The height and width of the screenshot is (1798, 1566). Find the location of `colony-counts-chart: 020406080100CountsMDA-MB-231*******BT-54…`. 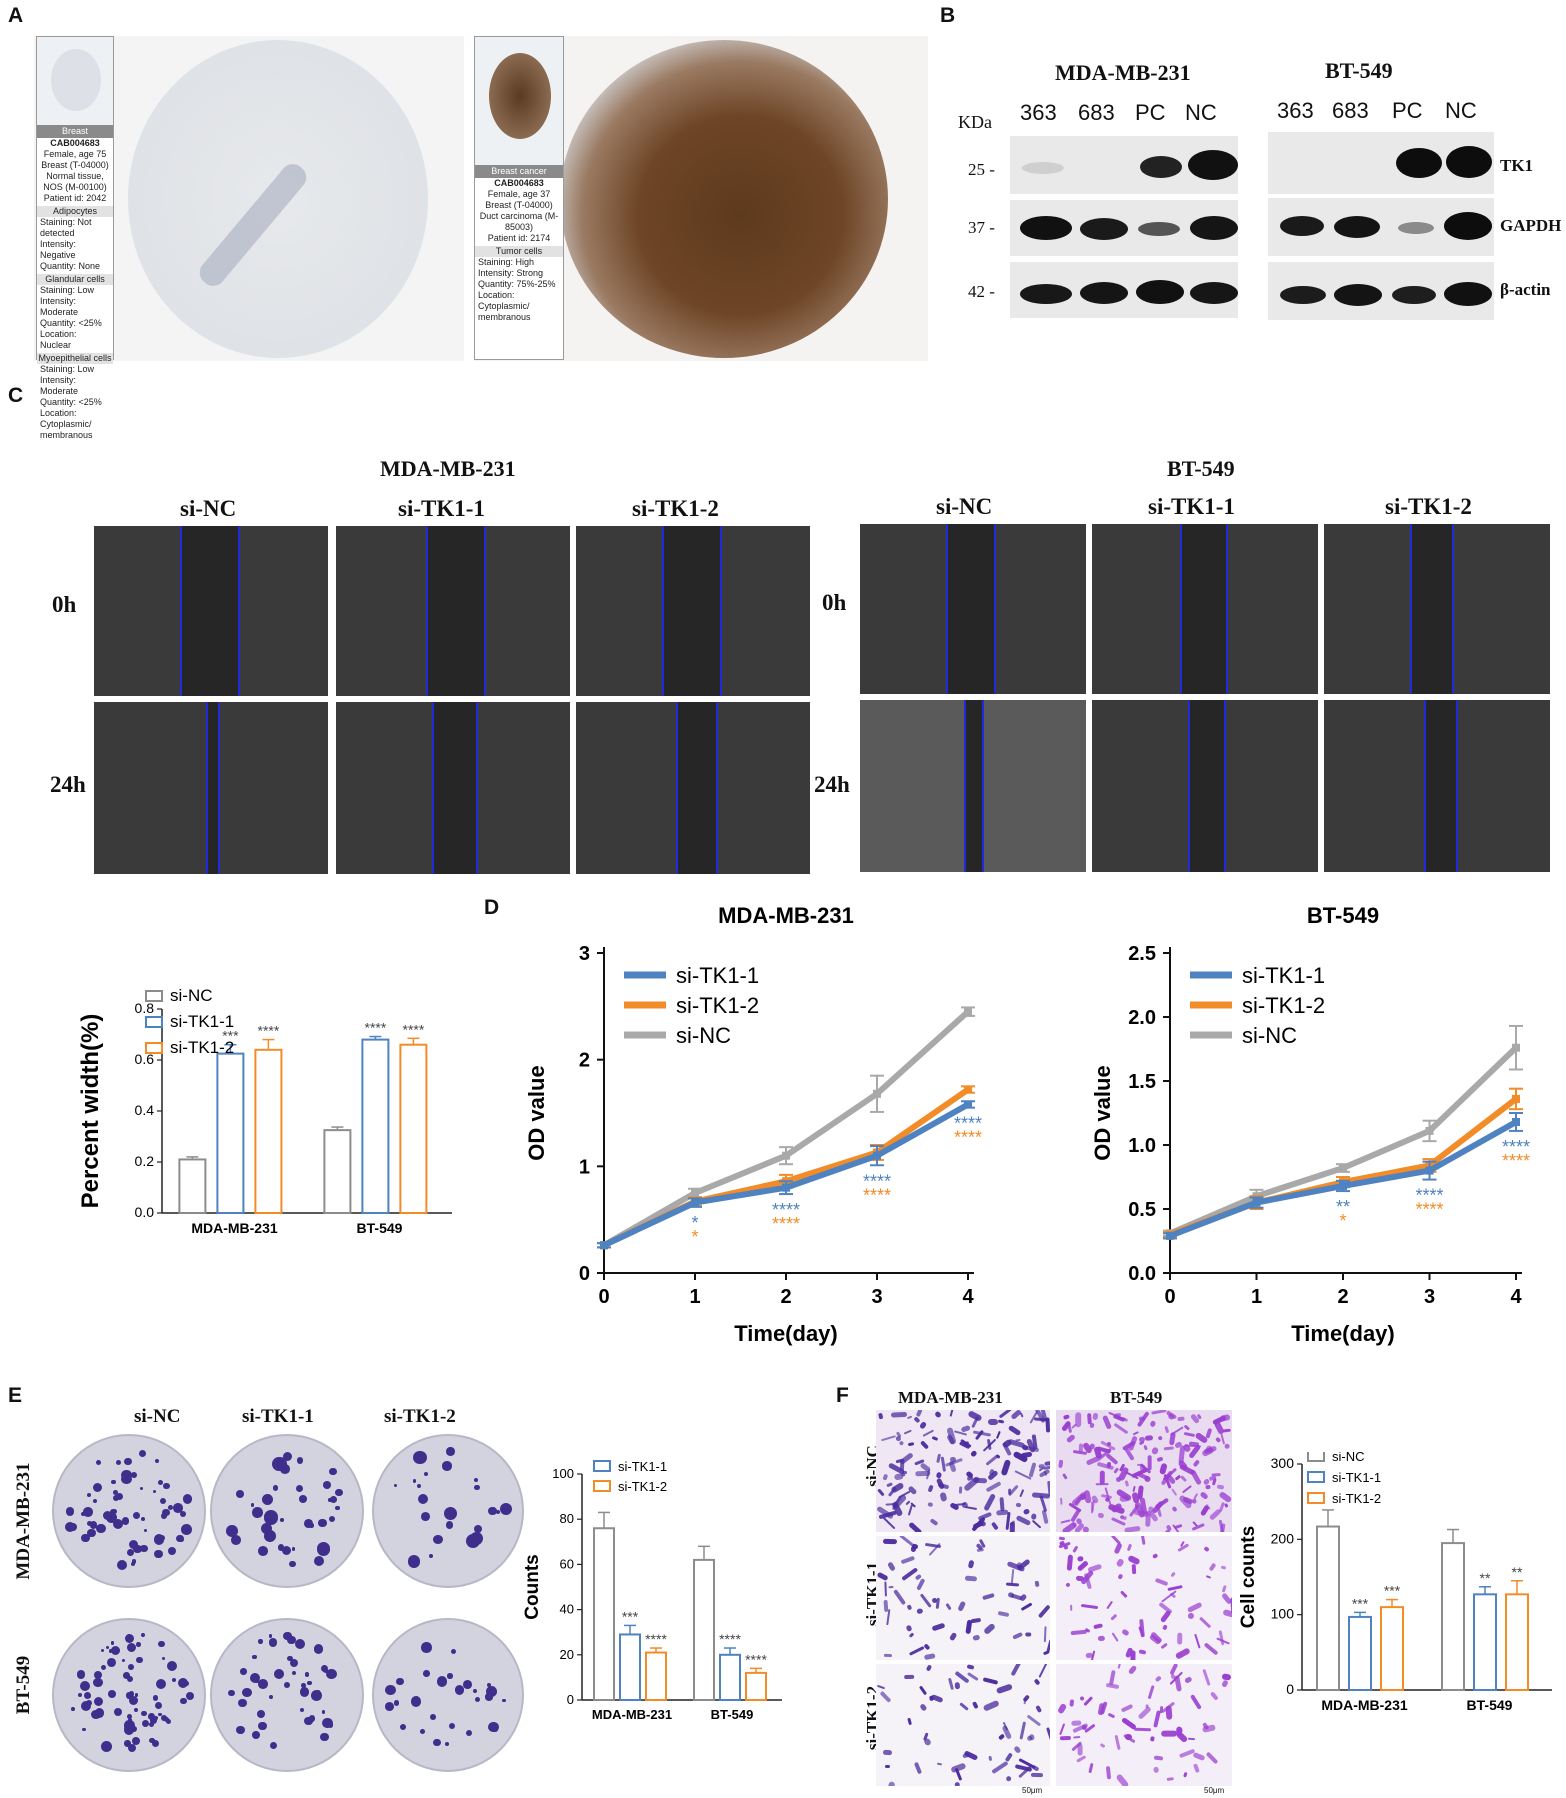

colony-counts-chart: 020406080100CountsMDA-MB-231*******BT-54… is located at coordinates (652, 1587).